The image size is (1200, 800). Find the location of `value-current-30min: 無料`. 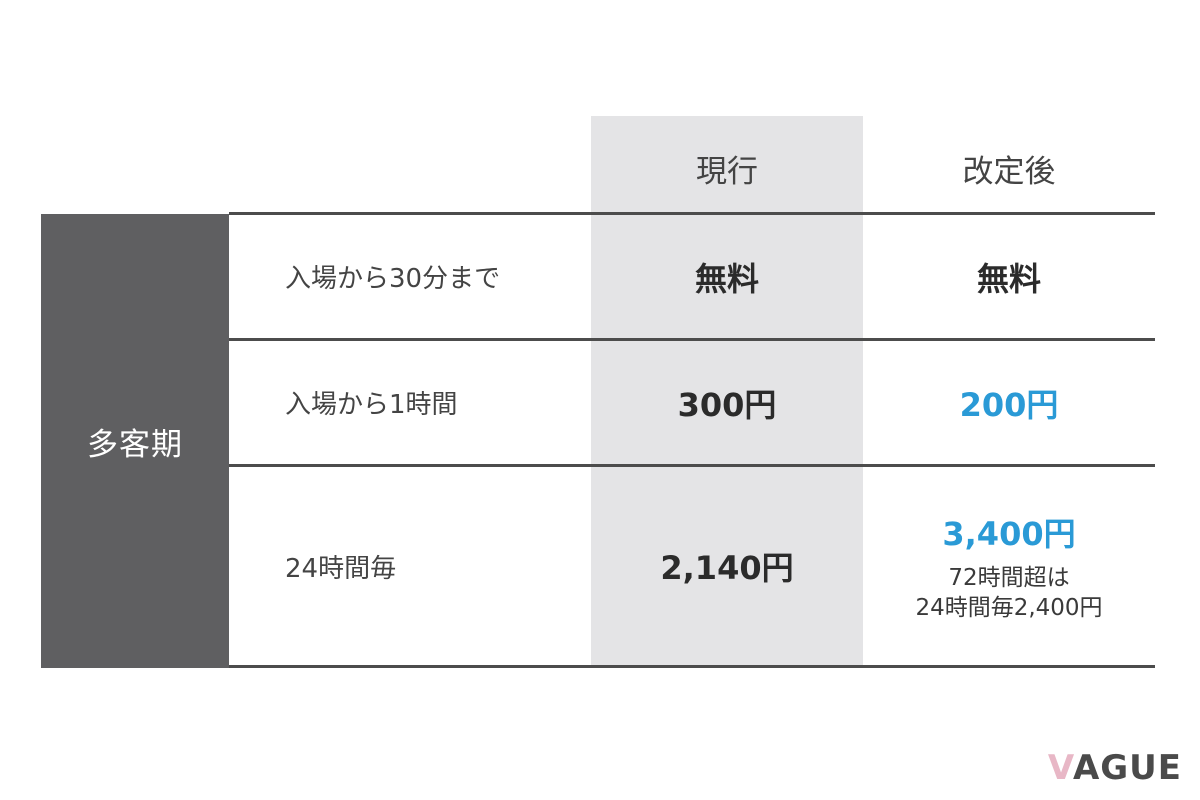

value-current-30min: 無料 is located at coordinates (726, 278).